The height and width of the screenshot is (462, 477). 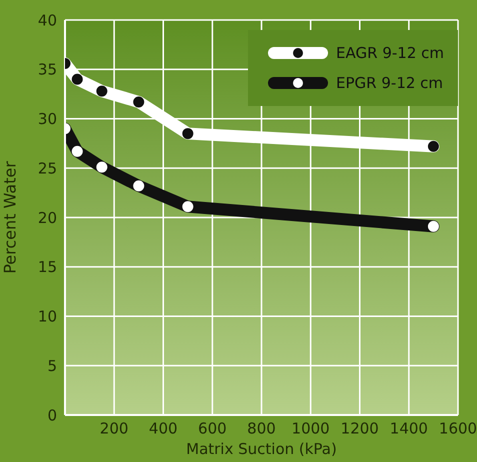 I want to click on y-tick-label: 40, so click(x=47, y=20).